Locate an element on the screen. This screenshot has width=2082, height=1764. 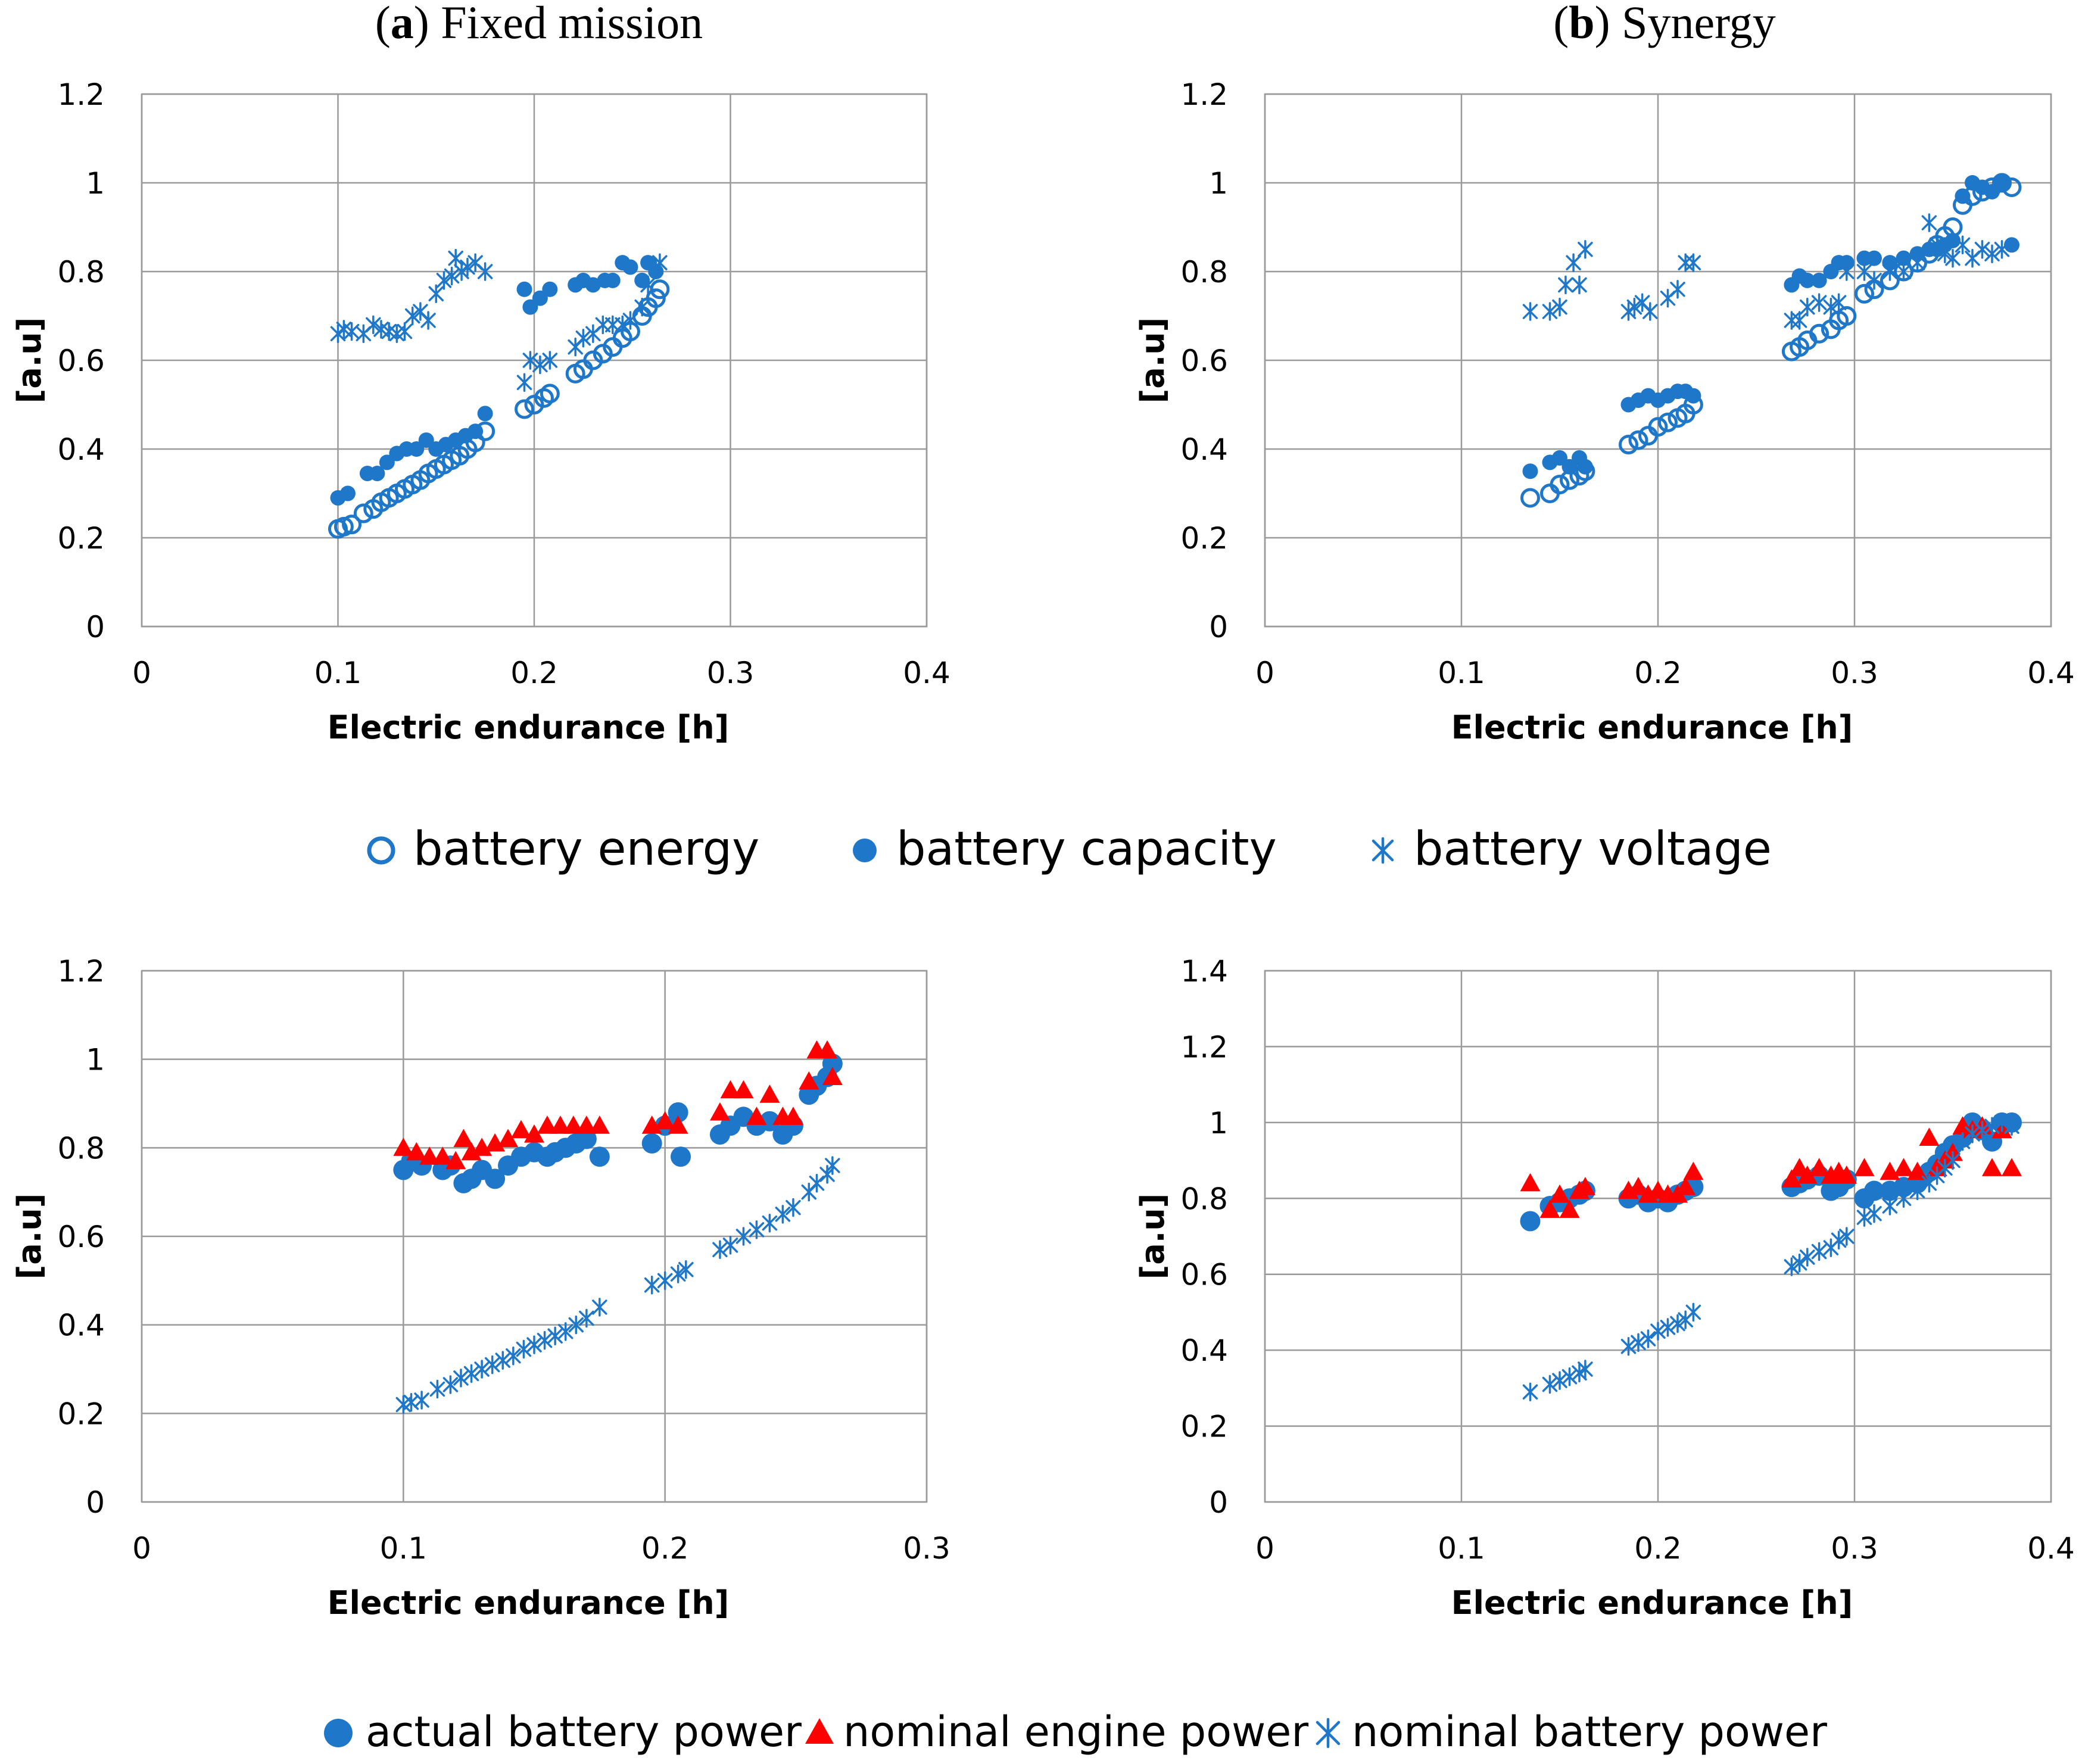
y-tick-label: 0.2 is located at coordinates (81, 1414).